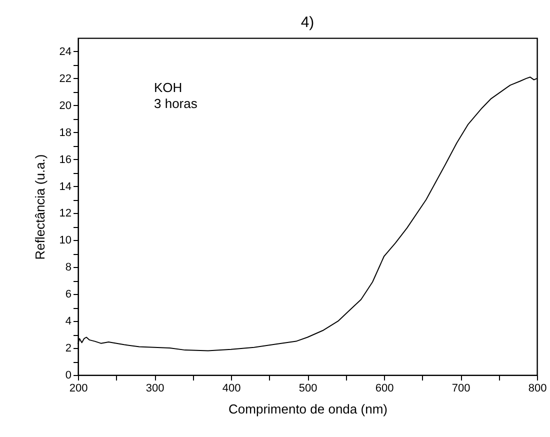 This screenshot has height=437, width=550. Describe the element at coordinates (176, 103) in the screenshot. I see `annotation: 3 horas` at that location.